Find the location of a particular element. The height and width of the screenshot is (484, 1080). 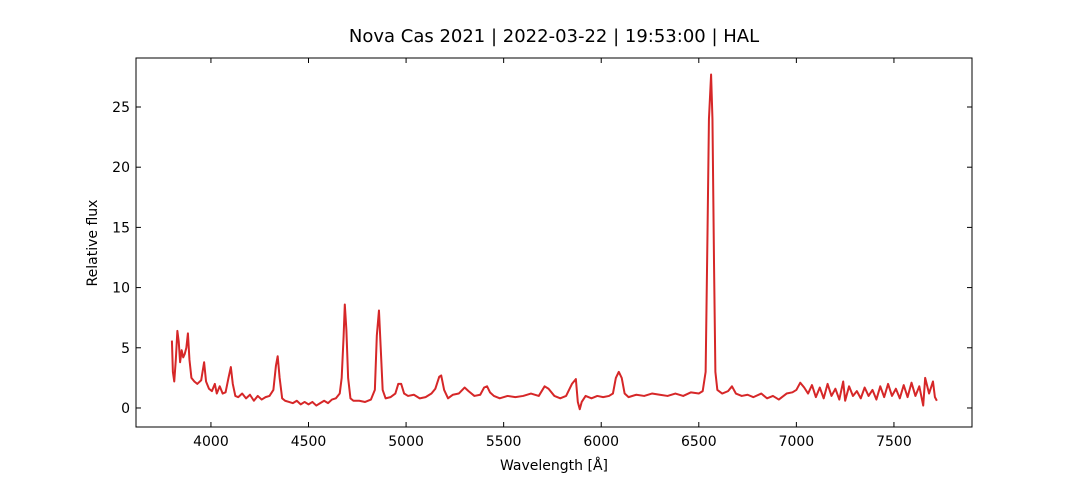

x-tick-label: 7500 is located at coordinates (894, 442).